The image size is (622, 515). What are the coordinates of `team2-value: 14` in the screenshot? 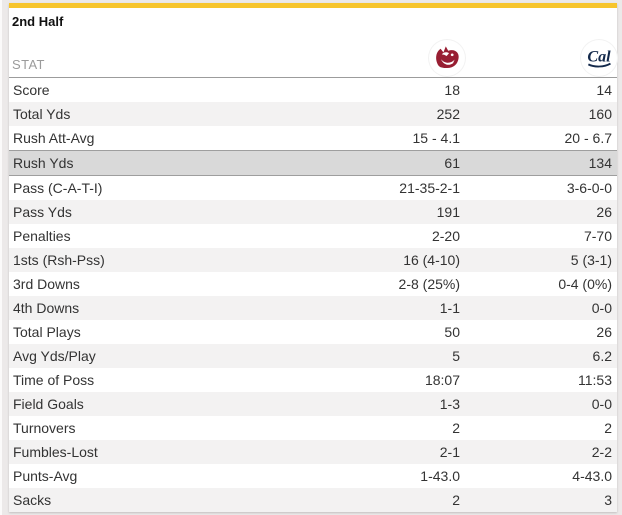 It's located at (604, 90).